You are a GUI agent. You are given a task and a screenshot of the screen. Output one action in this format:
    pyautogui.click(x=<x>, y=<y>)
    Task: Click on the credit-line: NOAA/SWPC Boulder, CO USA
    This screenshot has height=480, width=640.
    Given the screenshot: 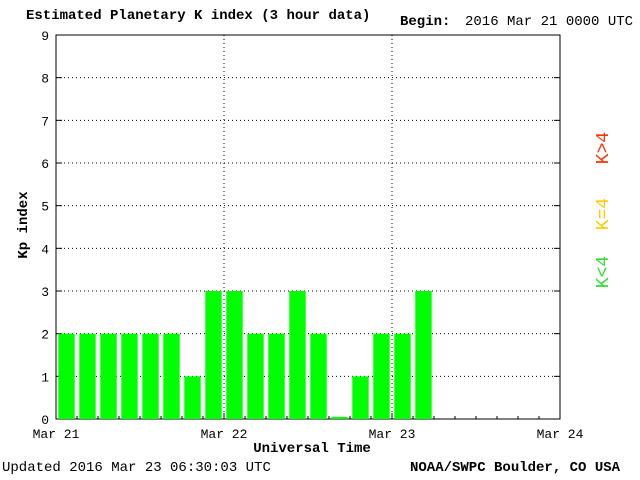 What is the action you would take?
    pyautogui.click(x=515, y=468)
    